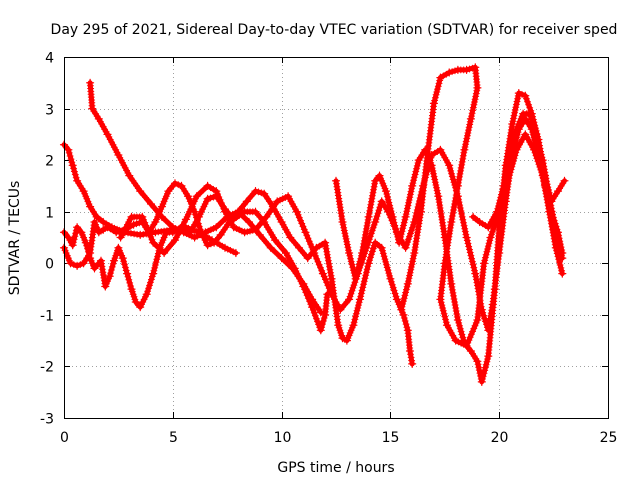 This screenshot has height=480, width=640. What do you see at coordinates (47, 420) in the screenshot?
I see `y-tick-label: -3` at bounding box center [47, 420].